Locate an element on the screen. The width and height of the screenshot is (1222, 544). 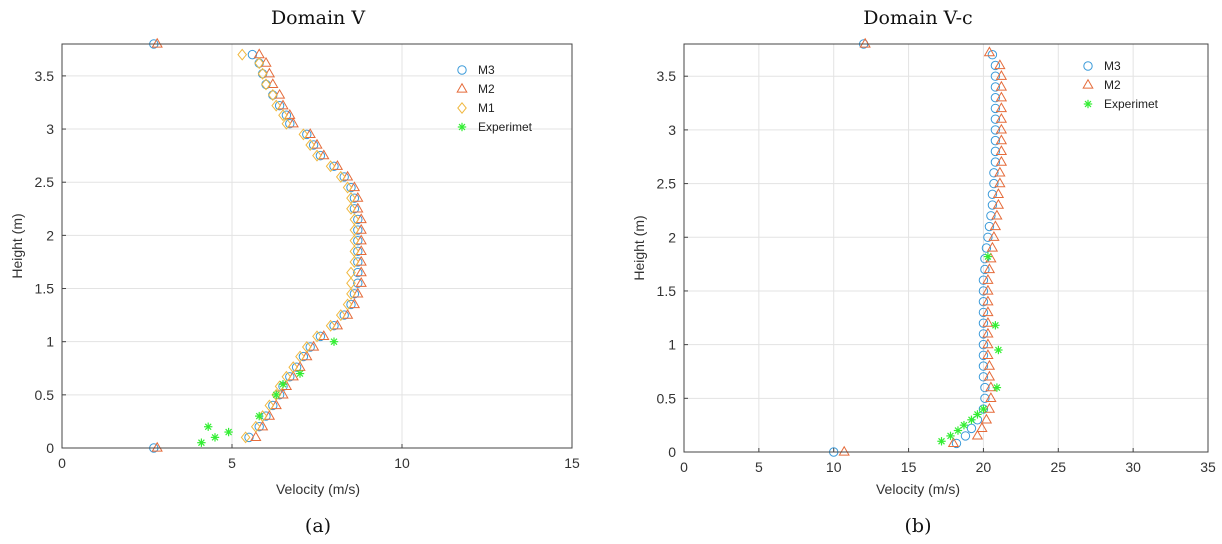
x-axis-label: Velocity (m/s) is located at coordinates (918, 489).